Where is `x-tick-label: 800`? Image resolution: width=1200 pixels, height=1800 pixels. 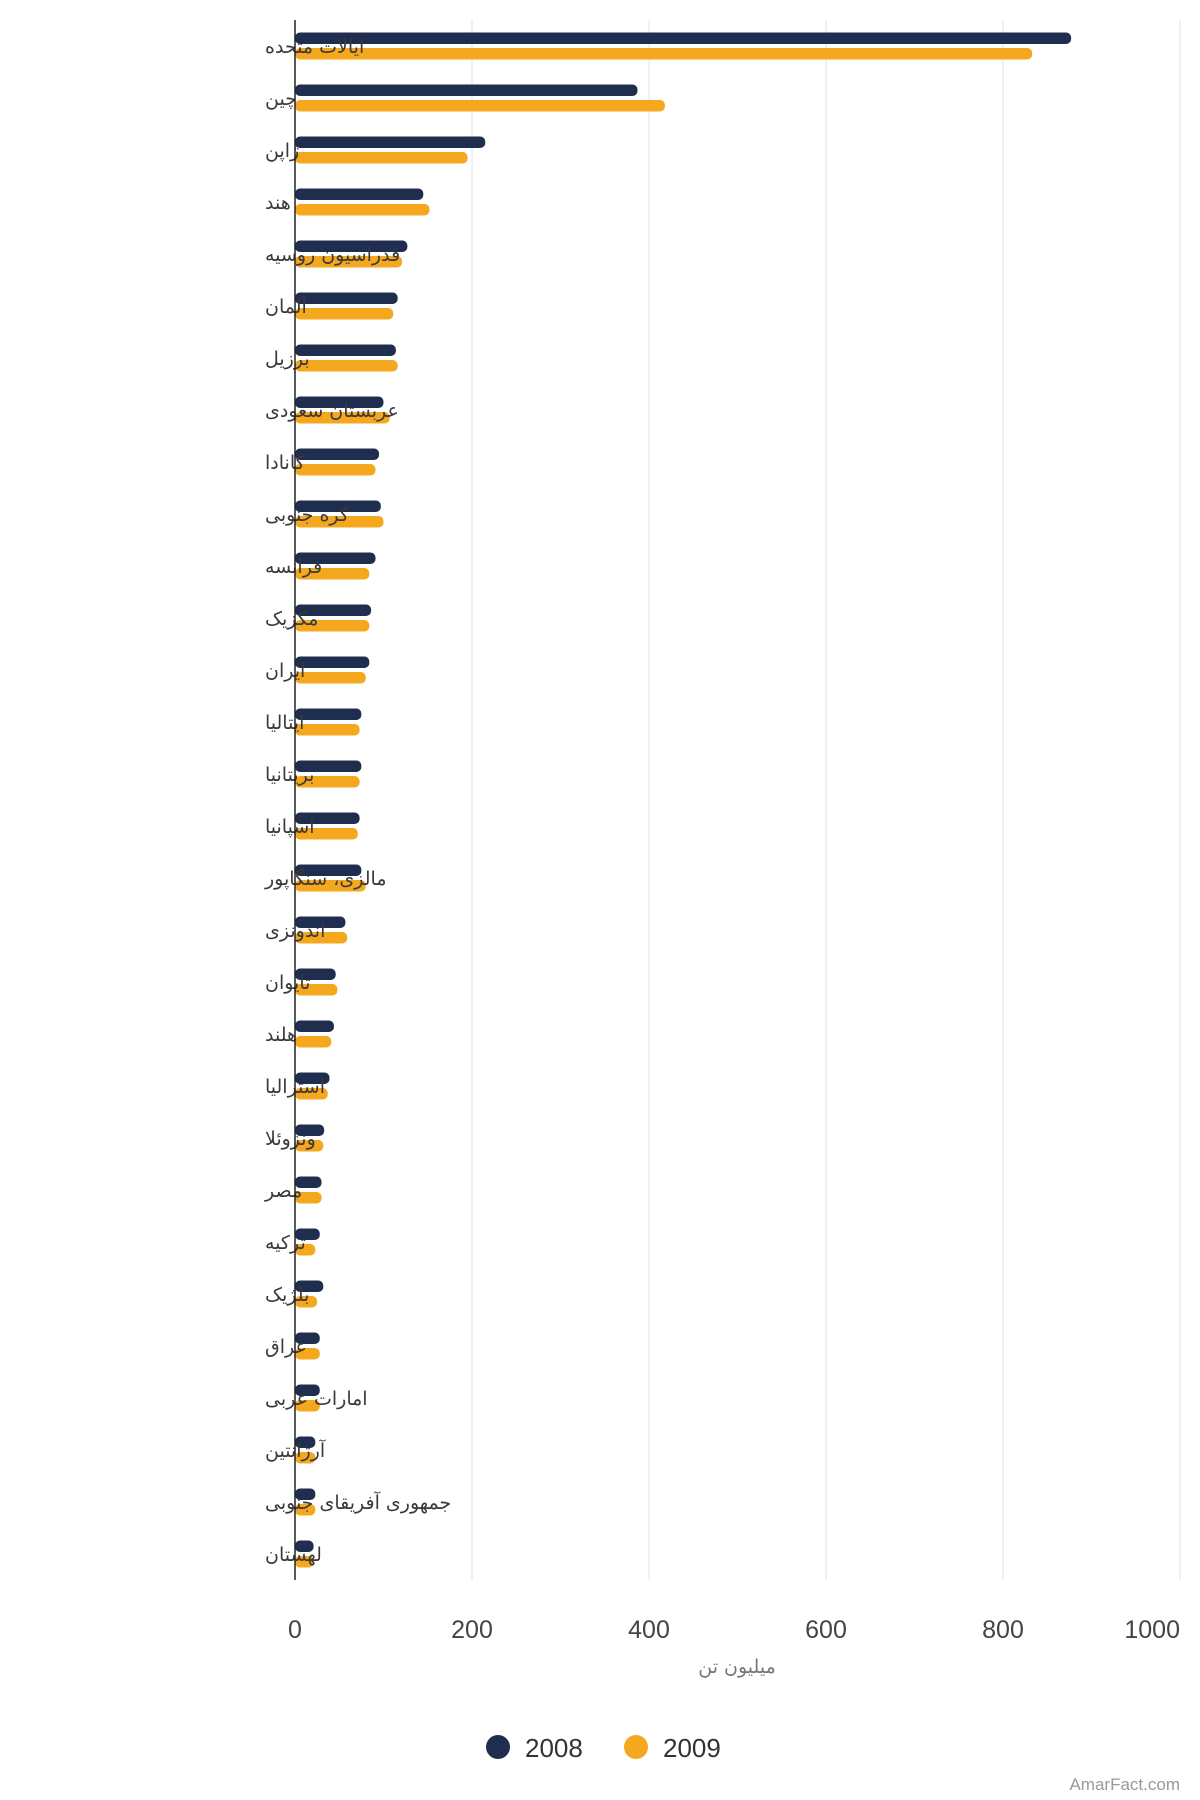
x-tick-label: 800 is located at coordinates (1003, 1630).